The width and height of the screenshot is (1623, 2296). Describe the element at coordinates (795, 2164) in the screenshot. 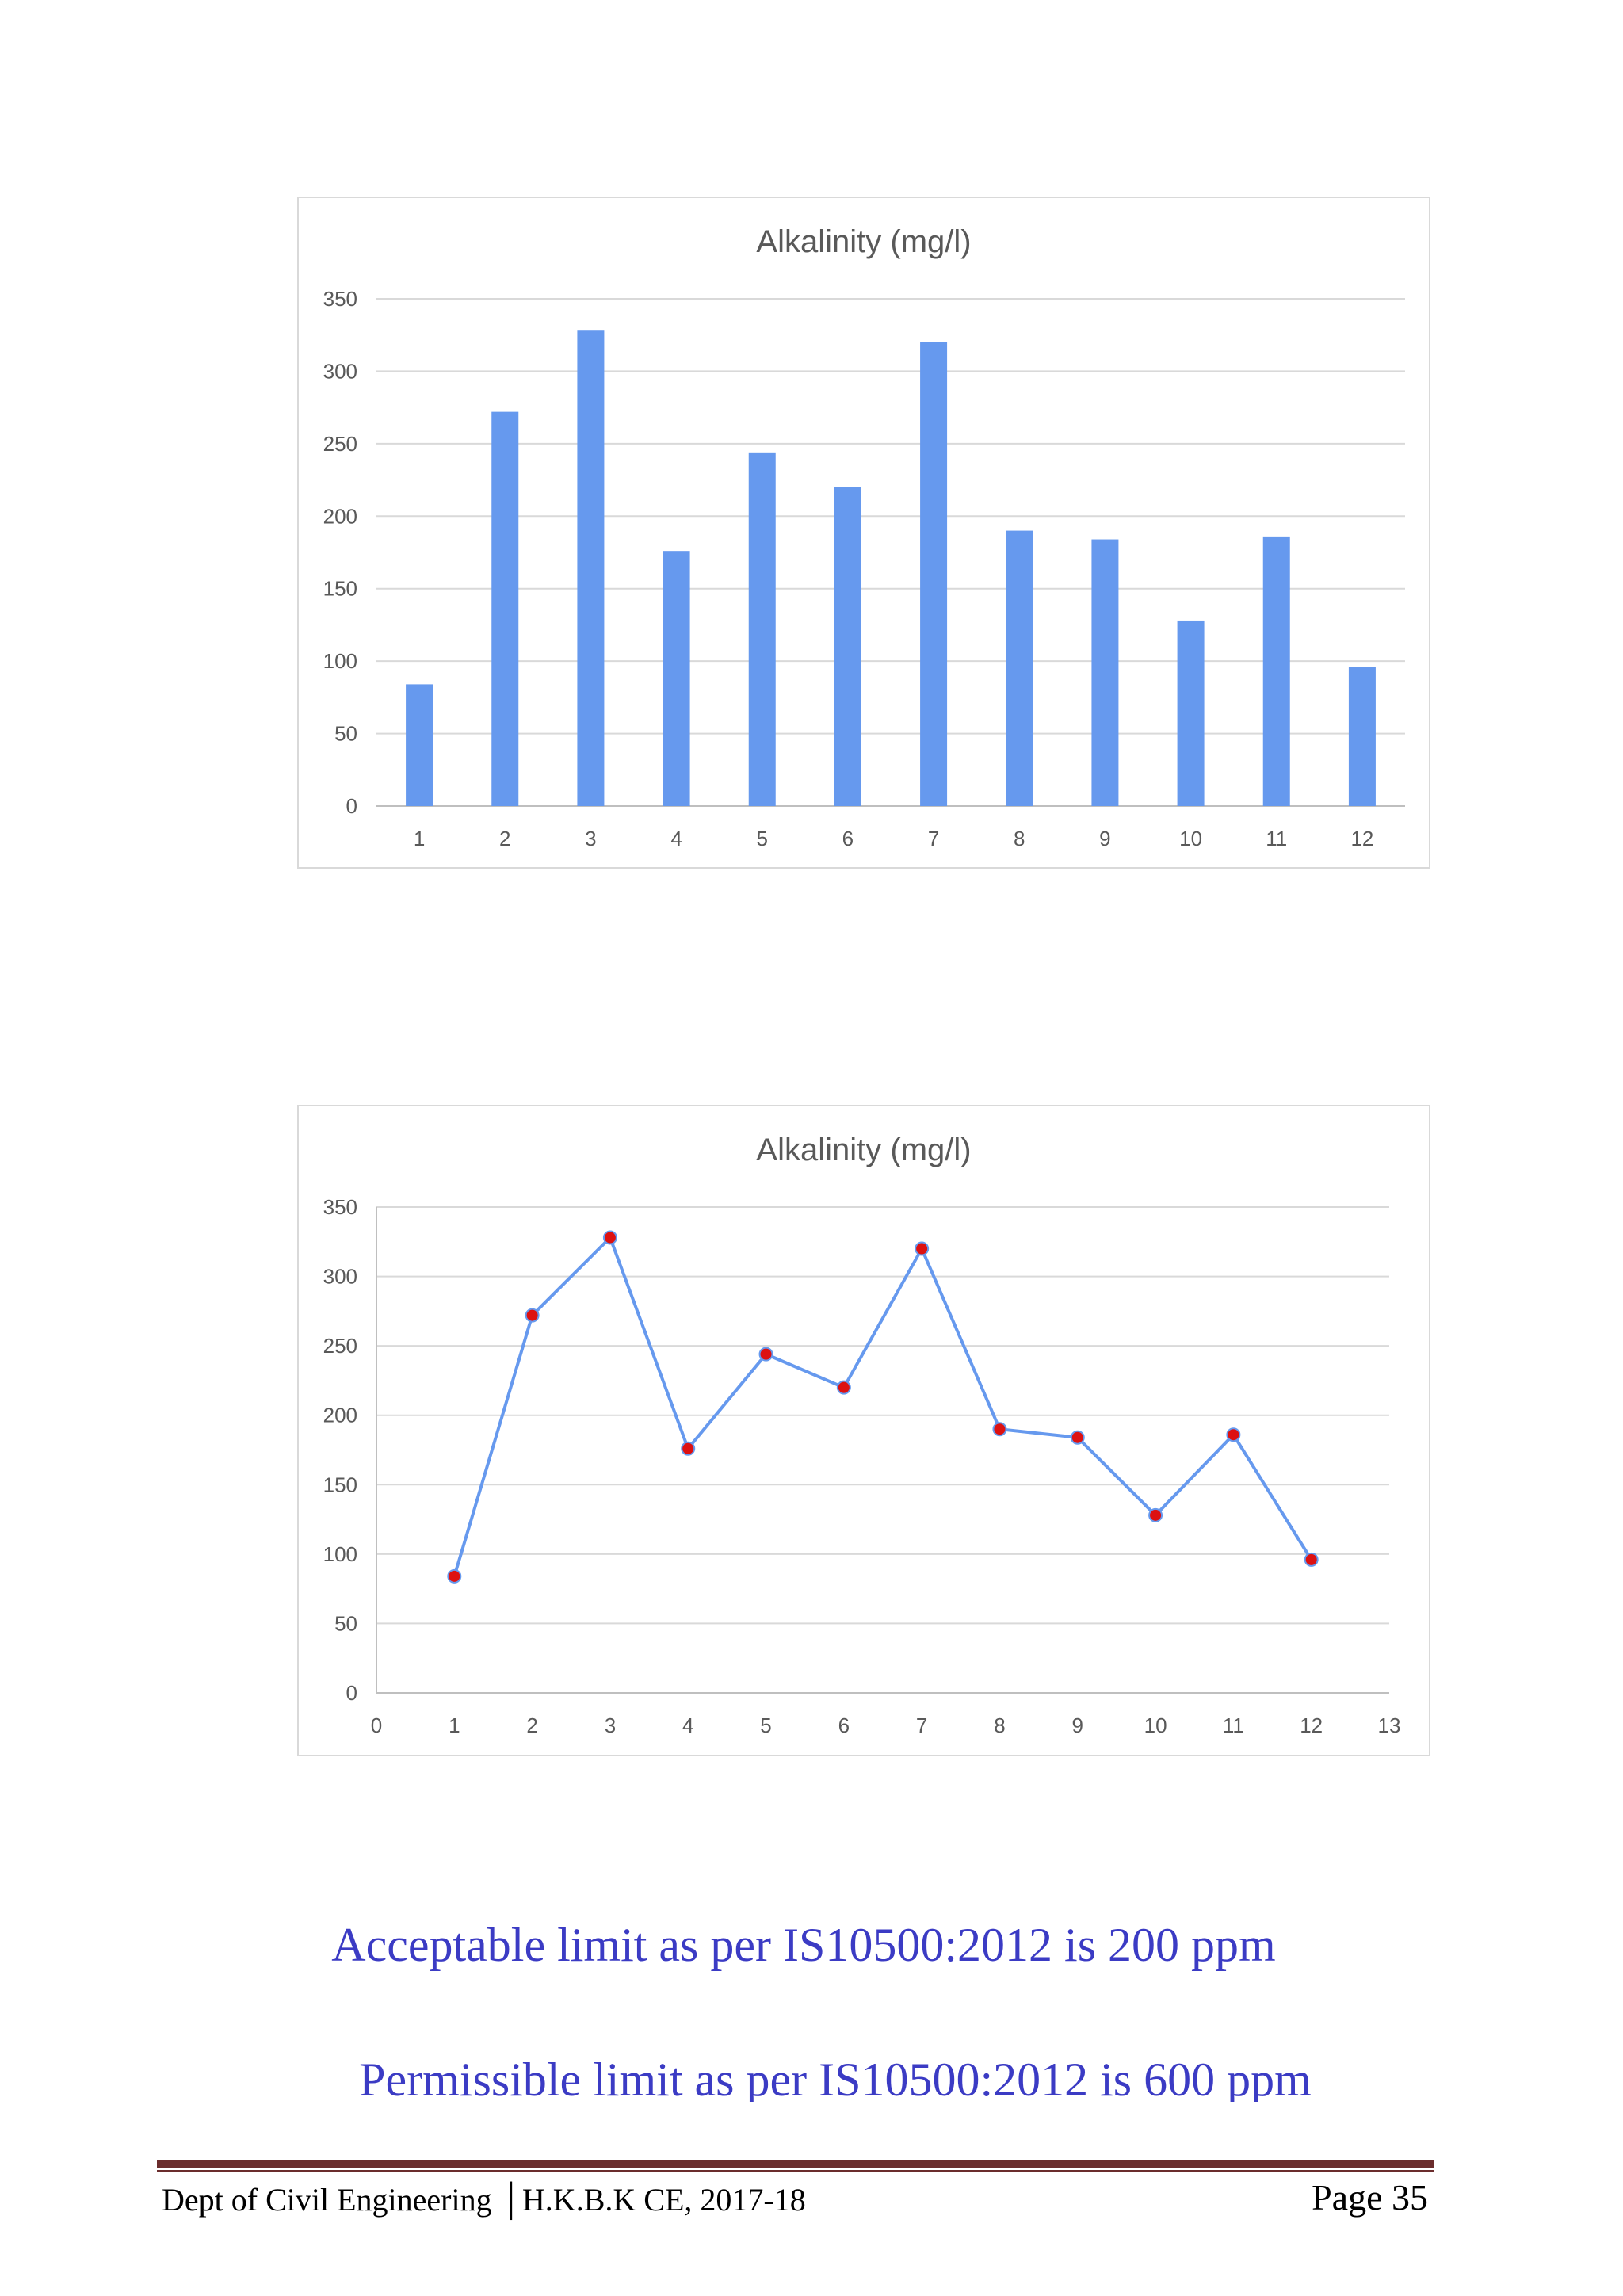

I see `footer-divider` at that location.